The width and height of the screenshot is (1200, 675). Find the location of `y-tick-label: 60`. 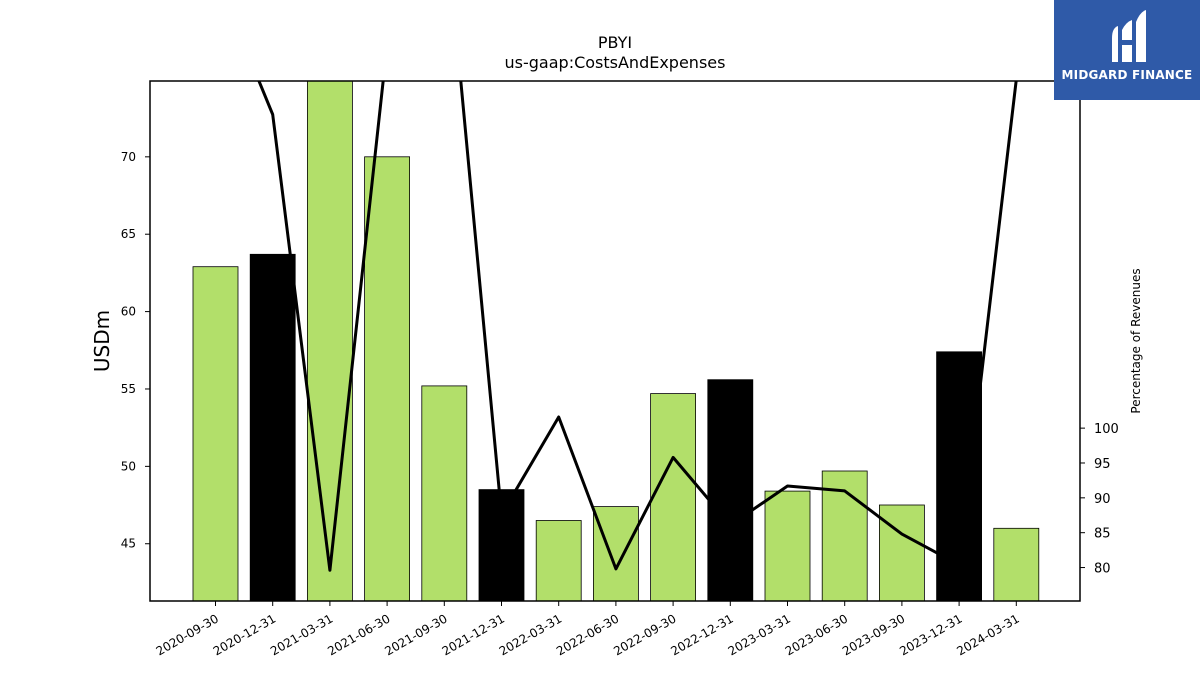

y-tick-label: 60 is located at coordinates (128, 312).